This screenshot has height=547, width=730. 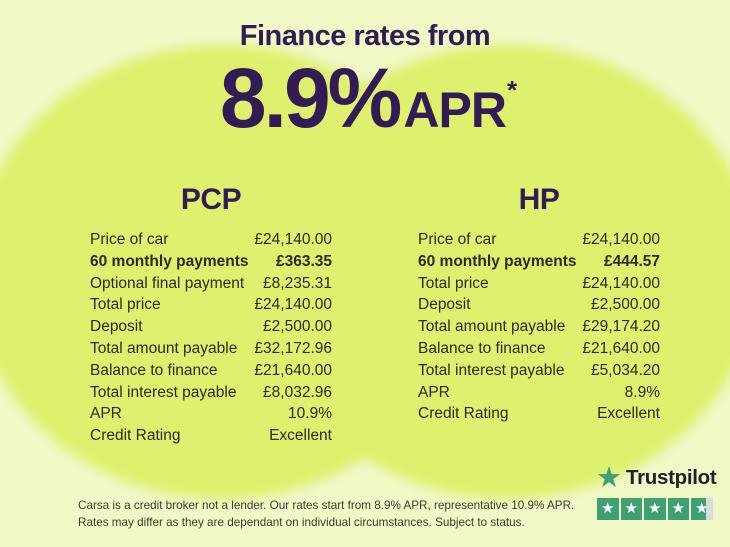 What do you see at coordinates (539, 393) in the screenshot?
I see `table-row: APR 8.9%` at bounding box center [539, 393].